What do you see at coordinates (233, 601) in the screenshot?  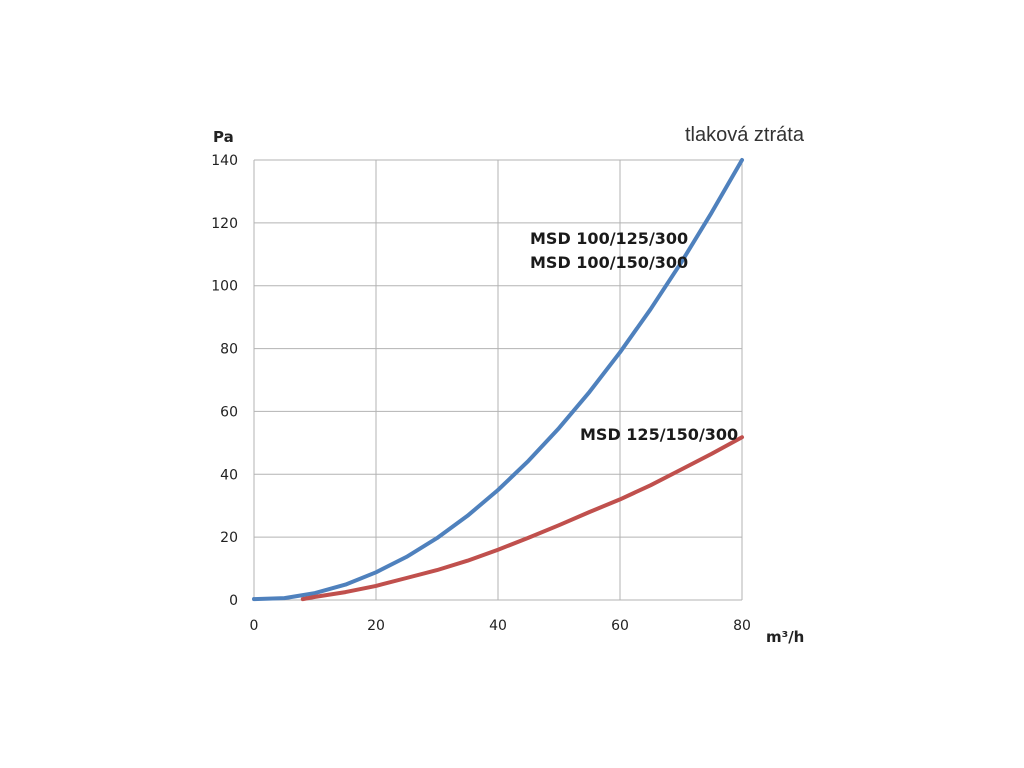 I see `y-tick-label: 0` at bounding box center [233, 601].